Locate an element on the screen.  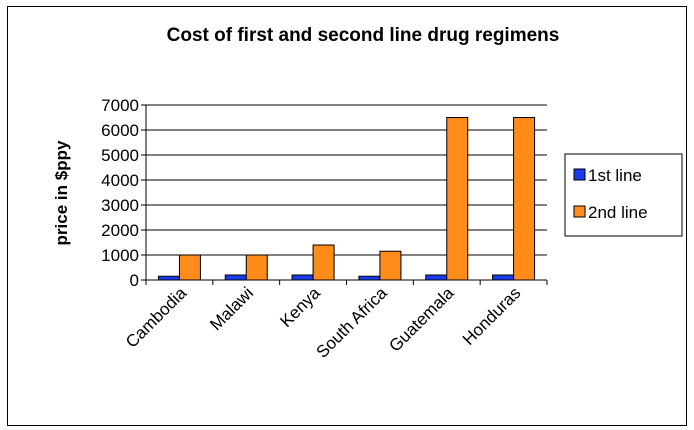
y-tick-label: 5000 is located at coordinates (120, 155).